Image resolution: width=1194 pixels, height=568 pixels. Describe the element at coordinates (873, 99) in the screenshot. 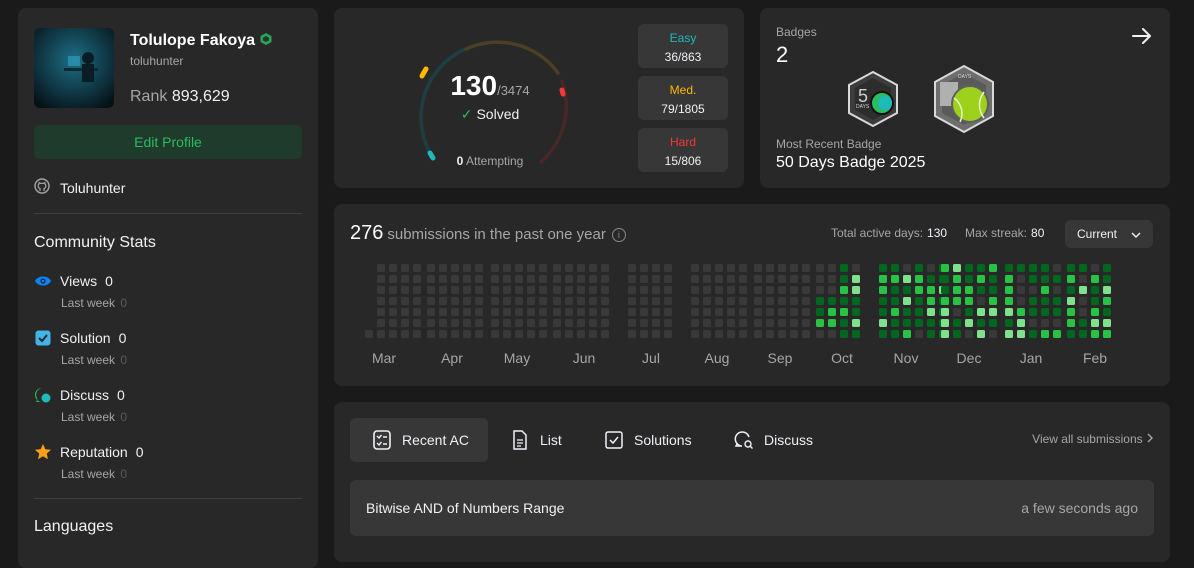

I see `badge-50-days-icon: 5 DAYS` at that location.